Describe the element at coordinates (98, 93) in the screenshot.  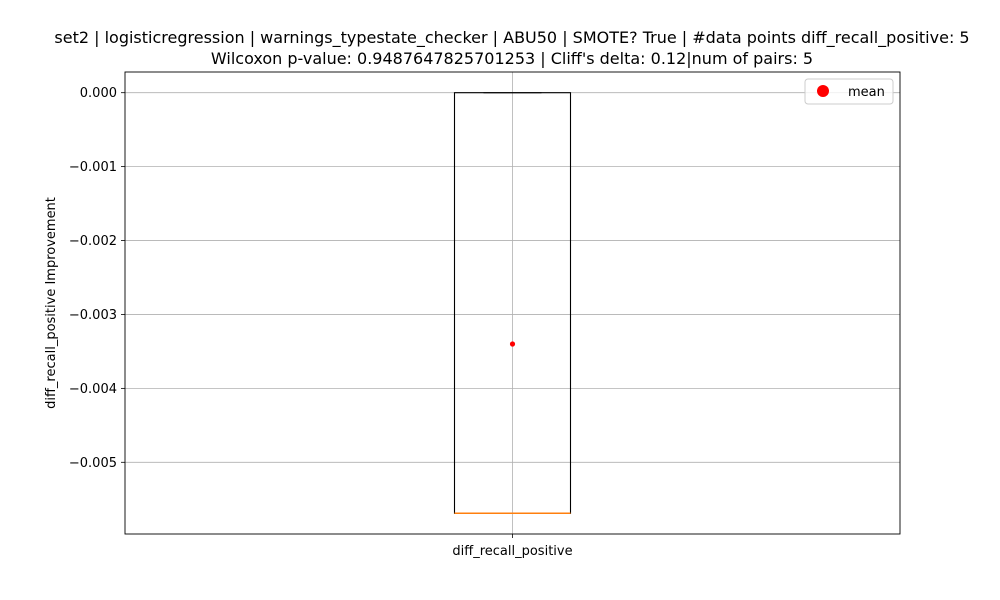
I see `y-tick-label: 0.000` at that location.